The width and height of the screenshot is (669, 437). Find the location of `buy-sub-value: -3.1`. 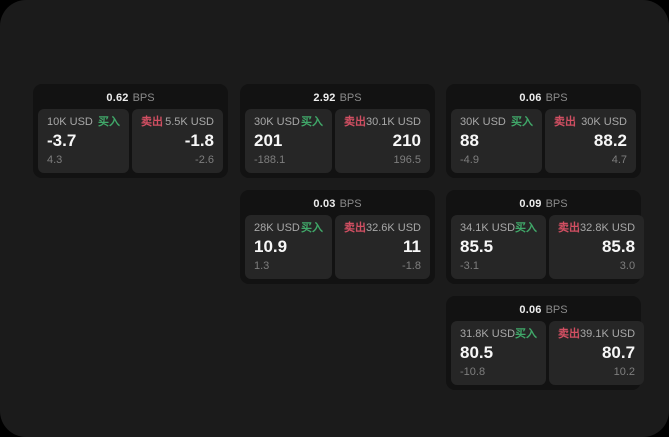

buy-sub-value: -3.1 is located at coordinates (469, 266).